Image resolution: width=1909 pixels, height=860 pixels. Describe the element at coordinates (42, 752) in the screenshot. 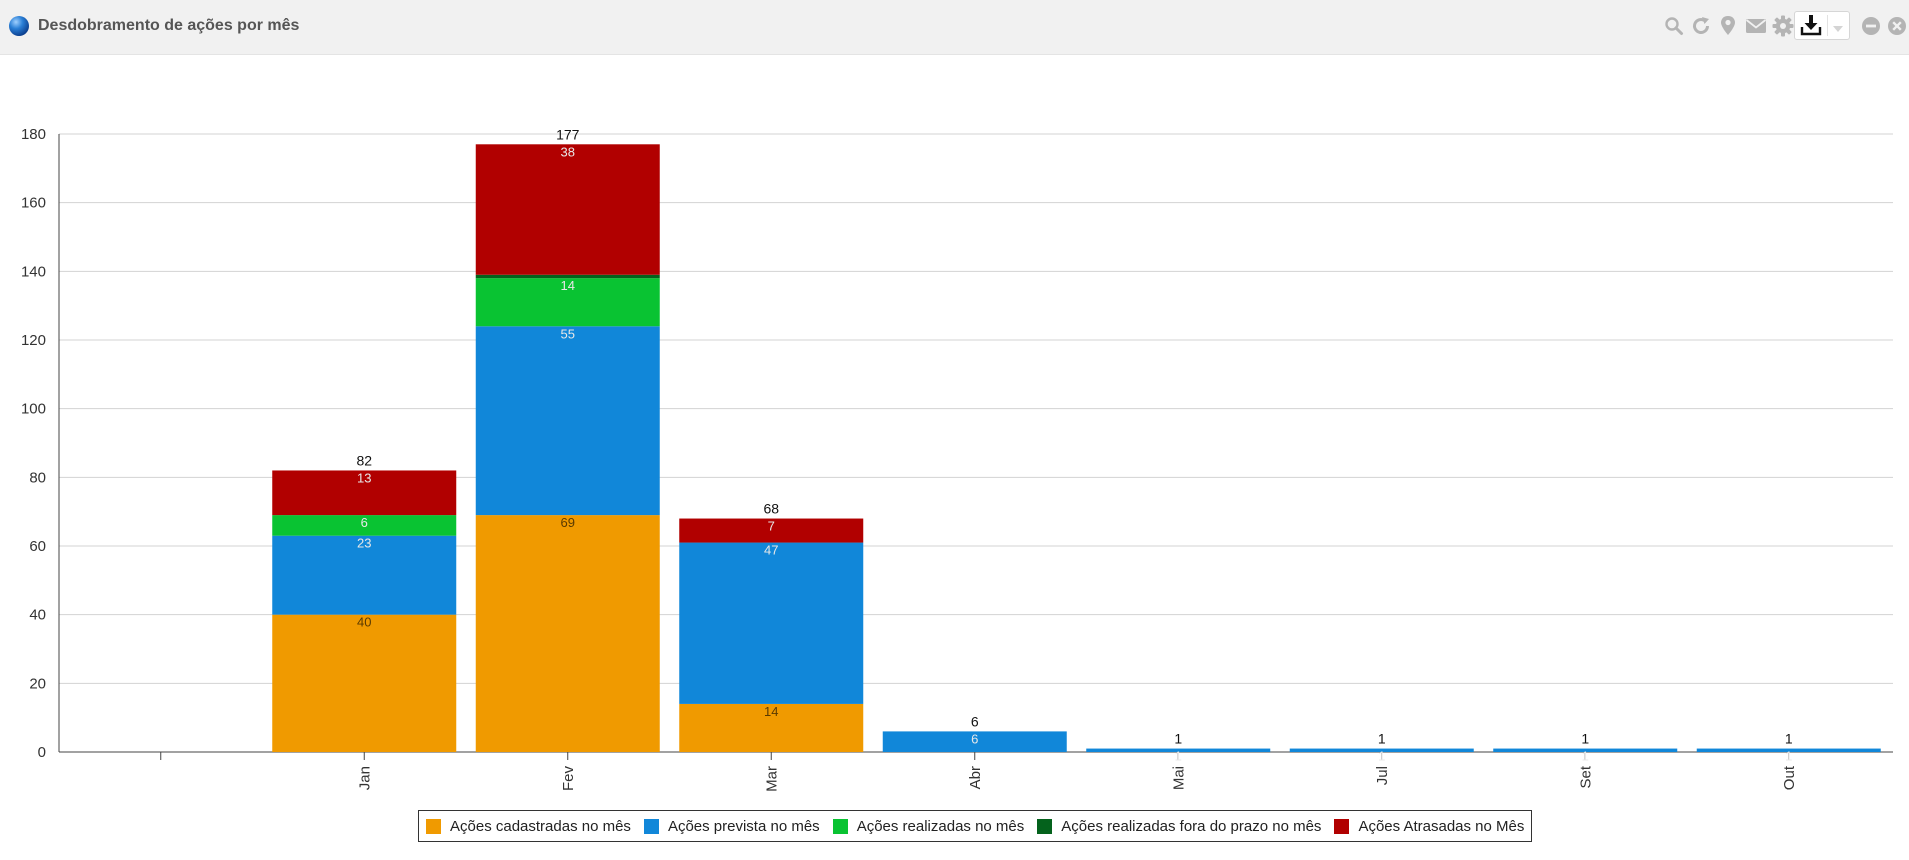

I see `y-tick-label: 0` at that location.